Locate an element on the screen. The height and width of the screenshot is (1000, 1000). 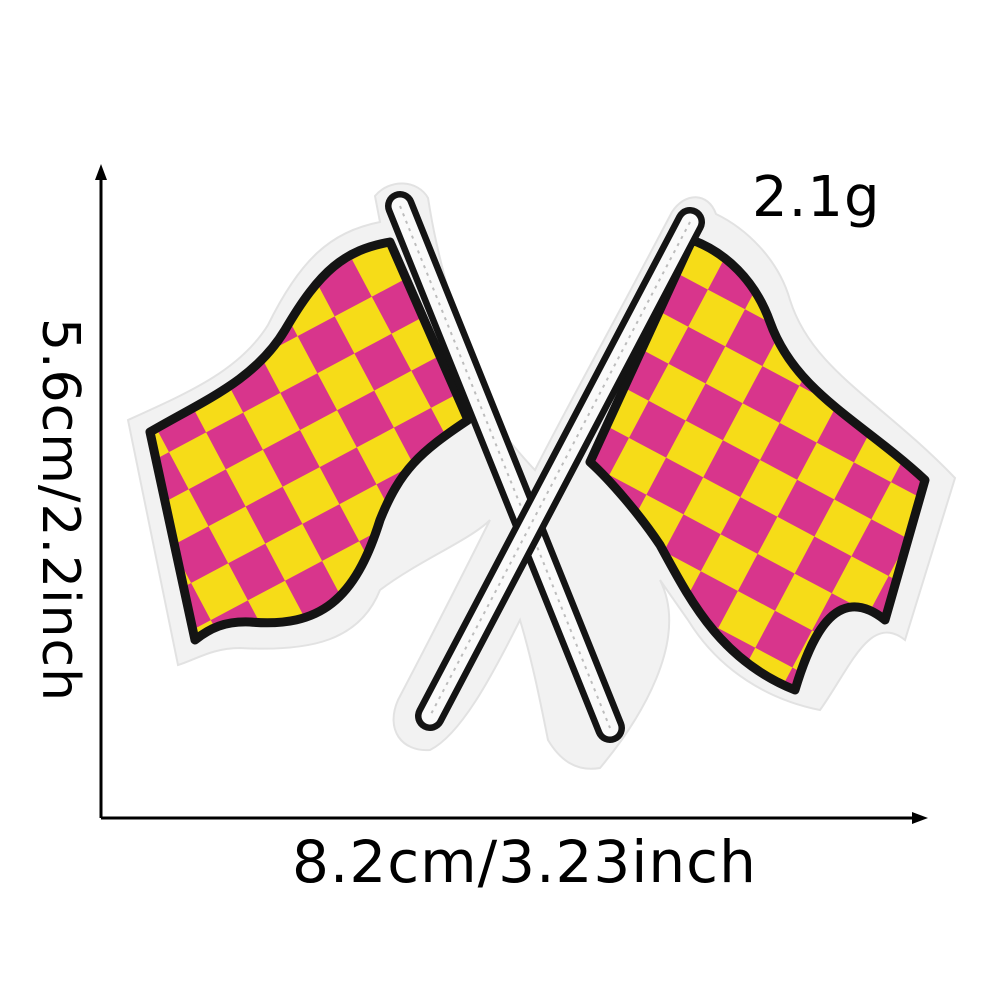
height-dimension-label: 5.6cm/2.2inch is located at coordinates (60, 510).